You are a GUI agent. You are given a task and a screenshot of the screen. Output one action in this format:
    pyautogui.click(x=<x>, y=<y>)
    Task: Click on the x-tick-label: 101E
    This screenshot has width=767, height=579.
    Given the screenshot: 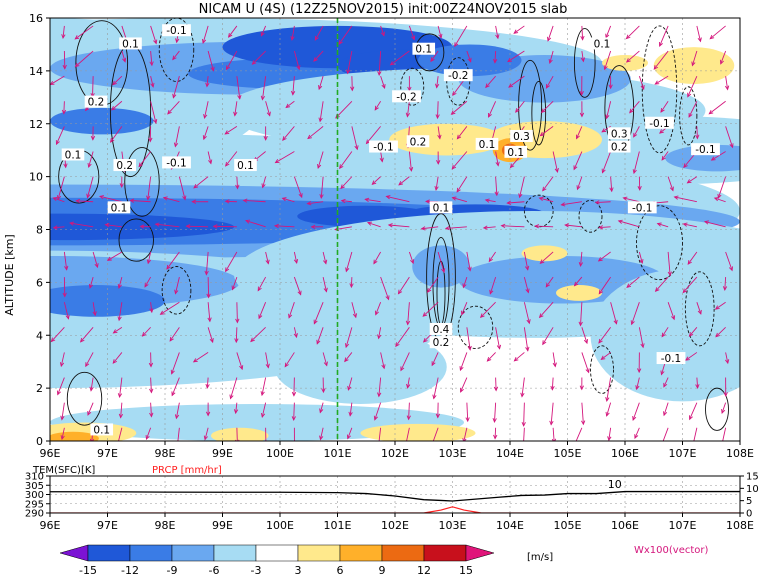 What is the action you would take?
    pyautogui.click(x=338, y=453)
    